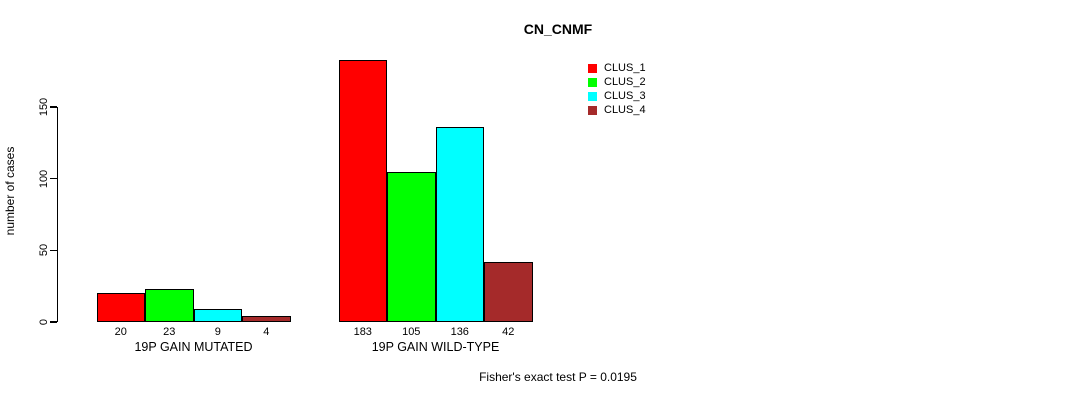 This screenshot has width=1090, height=400. I want to click on bar-value-label: 23, so click(169, 332).